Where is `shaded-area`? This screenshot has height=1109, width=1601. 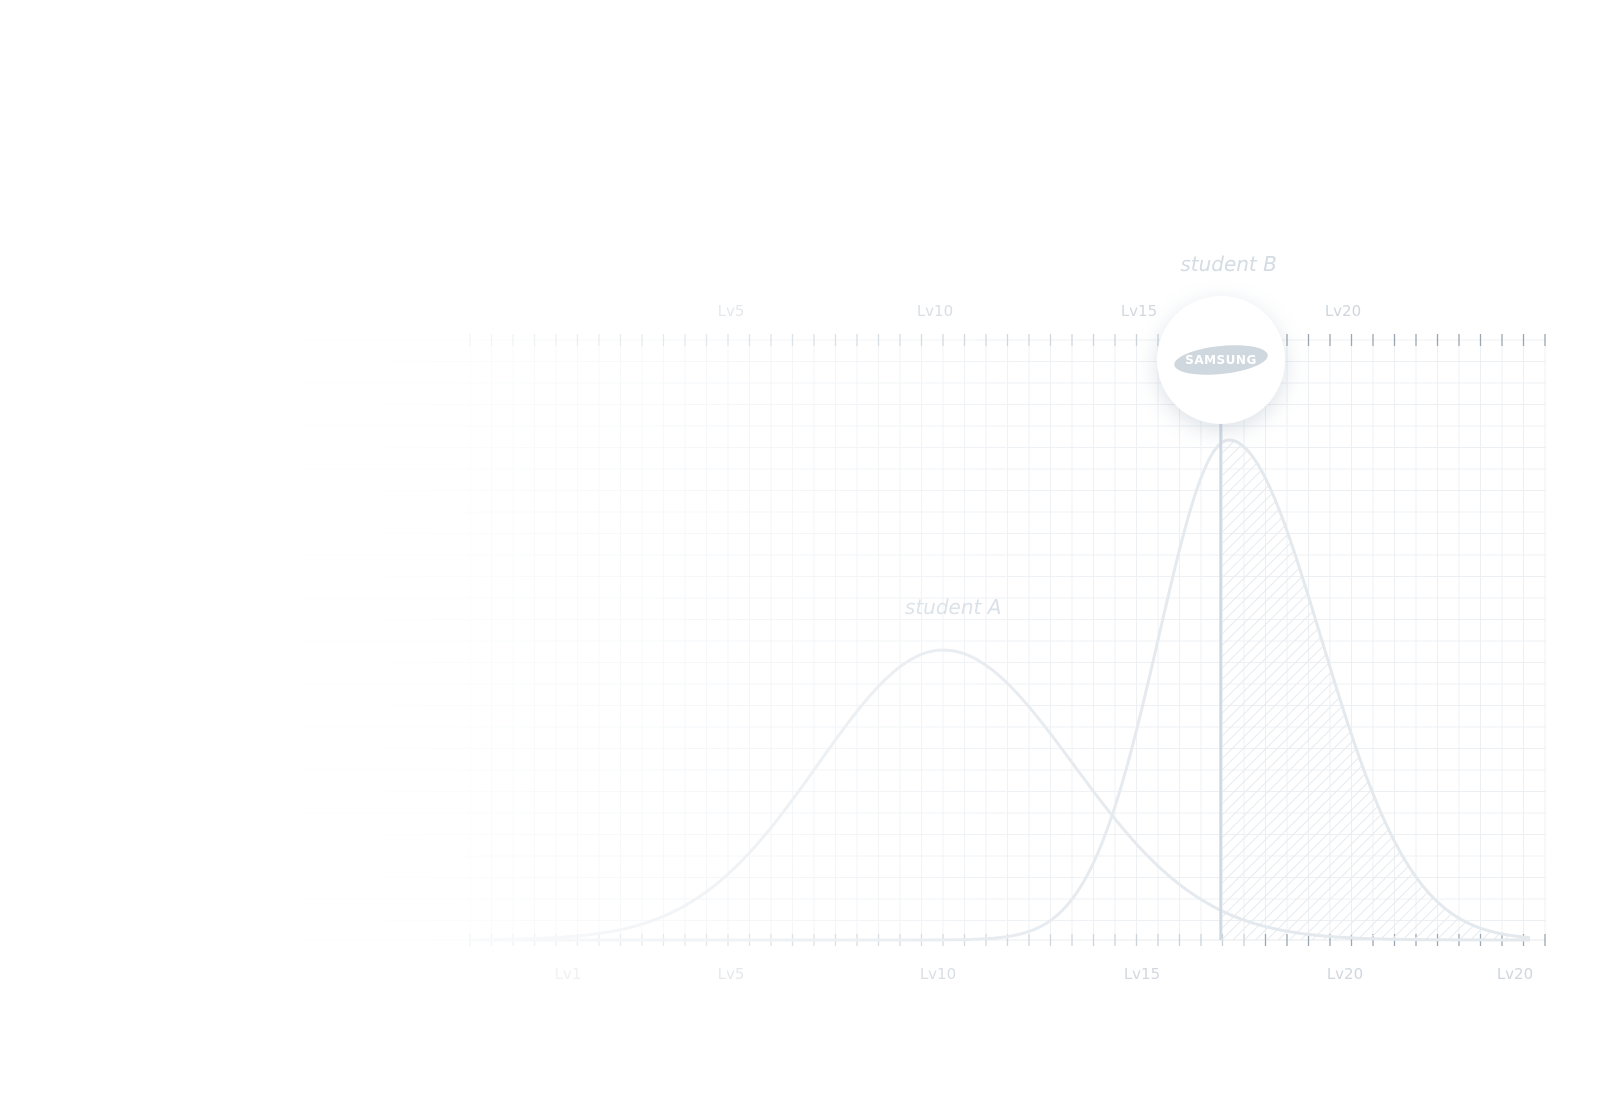
shaded-area is located at coordinates (1375, 690).